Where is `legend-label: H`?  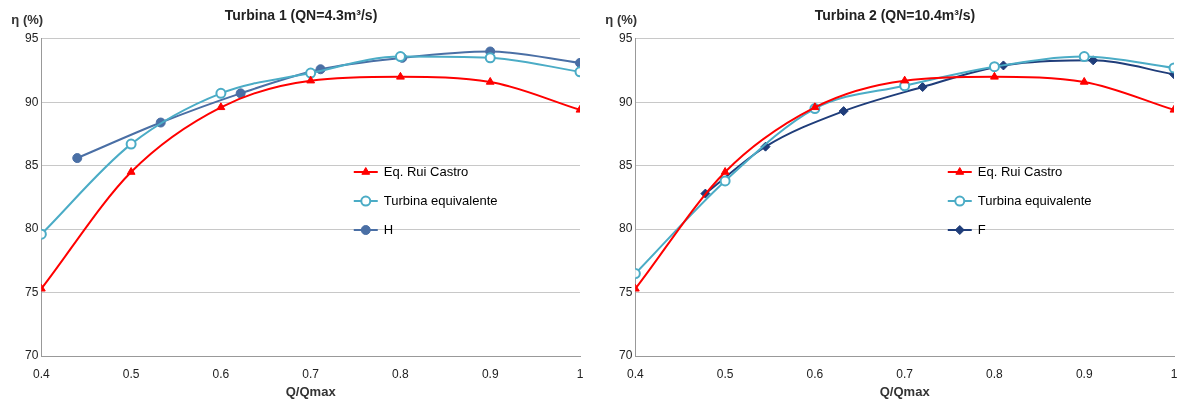 legend-label: H is located at coordinates (388, 229).